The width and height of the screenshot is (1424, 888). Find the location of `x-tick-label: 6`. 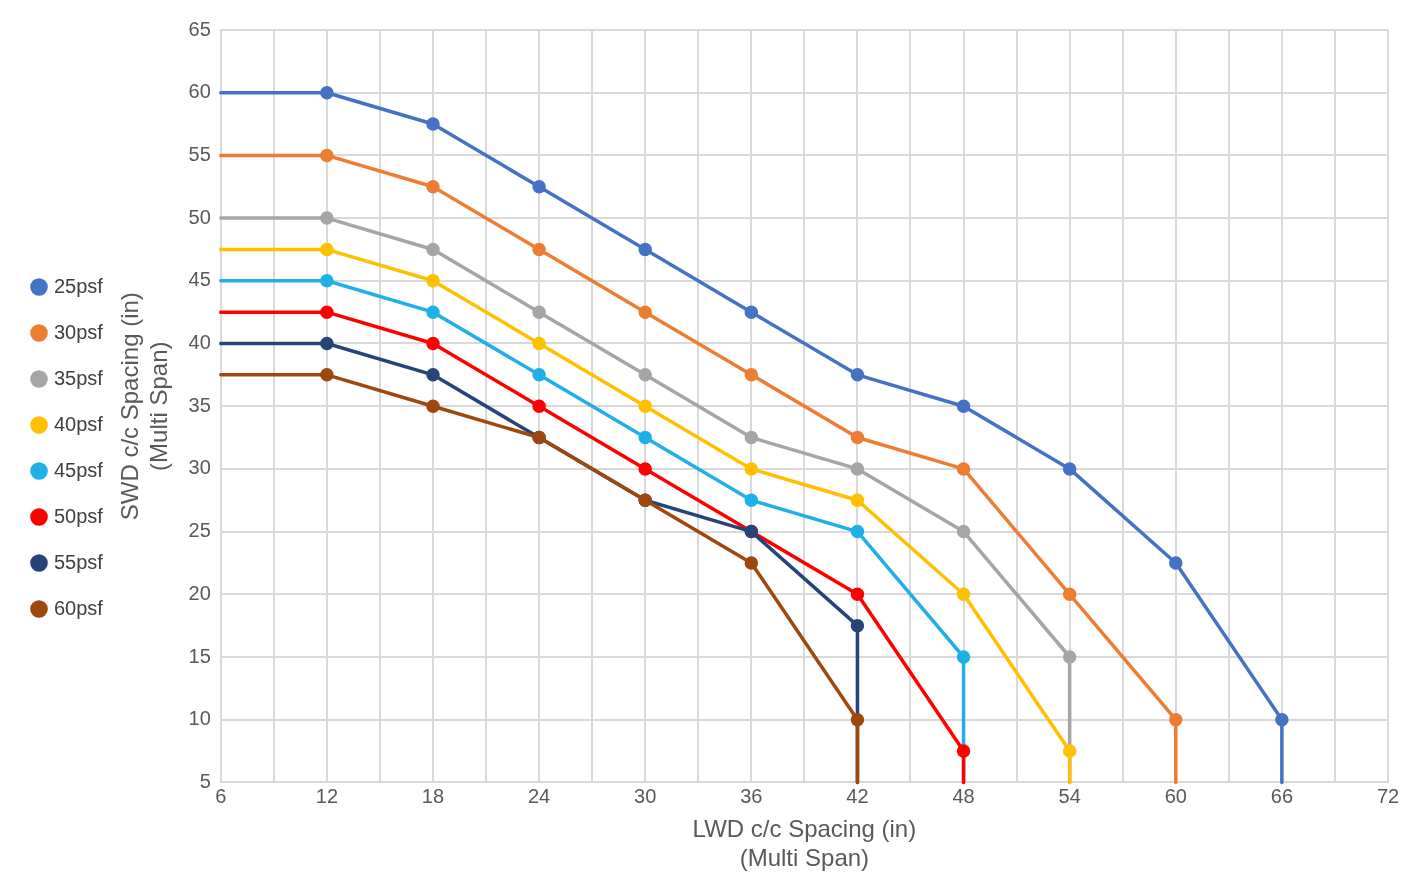

x-tick-label: 6 is located at coordinates (221, 795).